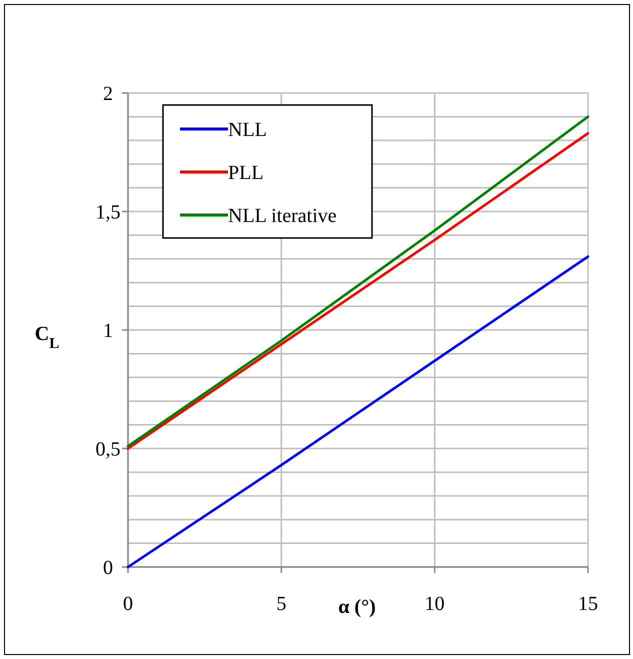 Image resolution: width=633 pixels, height=659 pixels. I want to click on y-axis-title: C$_{L}$, so click(47, 337).